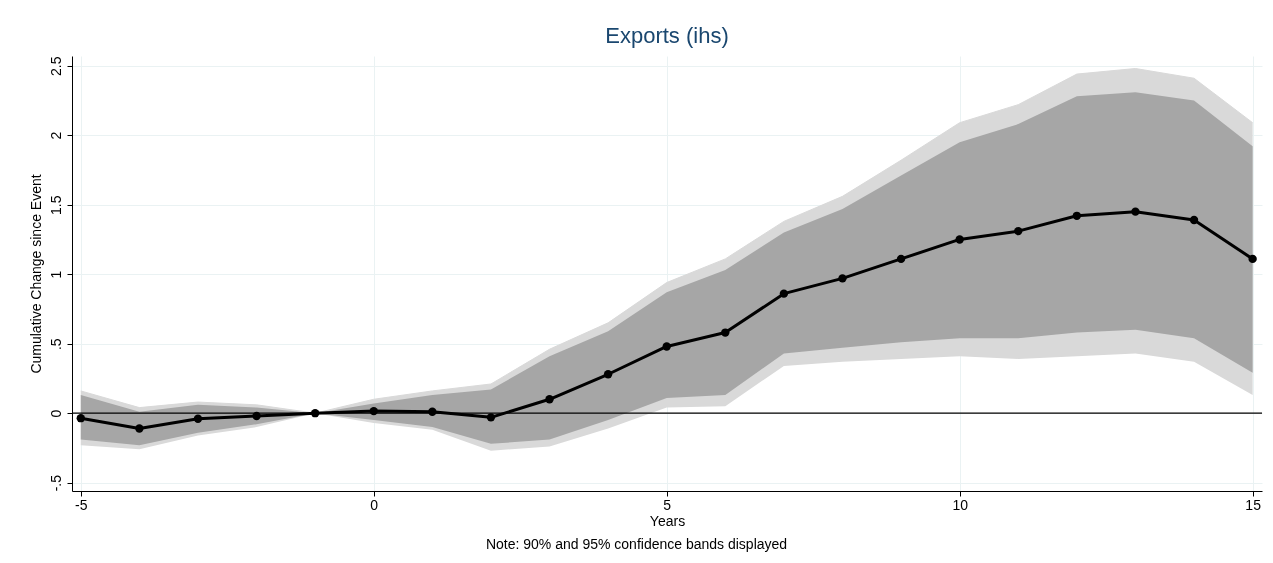 This screenshot has height=563, width=1273. Describe the element at coordinates (55, 274) in the screenshot. I see `y-tick-label: 1` at that location.